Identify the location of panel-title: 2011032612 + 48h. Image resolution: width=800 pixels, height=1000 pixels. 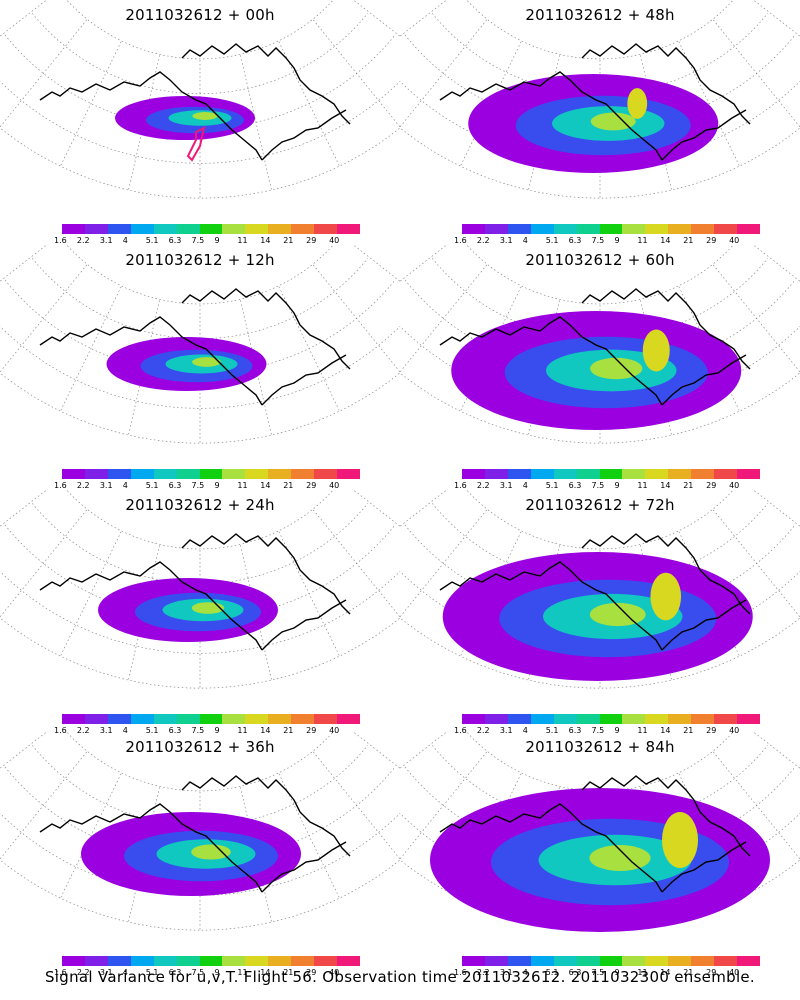
(600, 15).